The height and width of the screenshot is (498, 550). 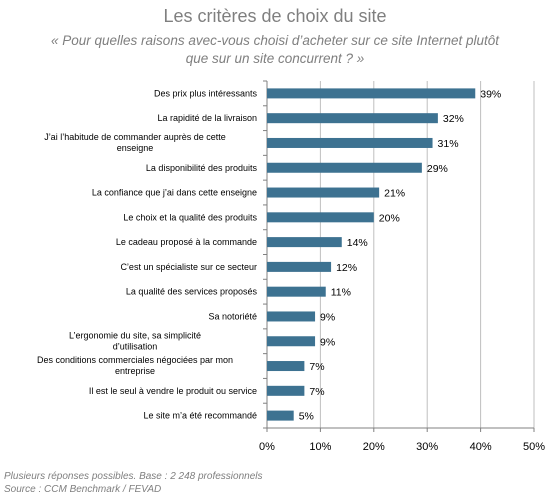 I want to click on chart-title: Les critères de choix du site, so click(x=275, y=16).